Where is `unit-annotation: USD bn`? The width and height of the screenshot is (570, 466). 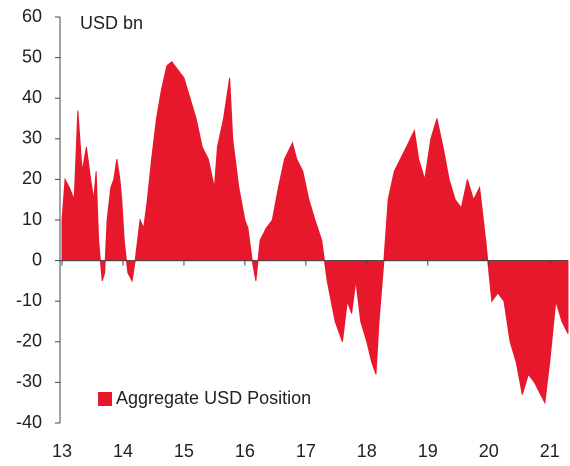
unit-annotation: USD bn is located at coordinates (111, 23).